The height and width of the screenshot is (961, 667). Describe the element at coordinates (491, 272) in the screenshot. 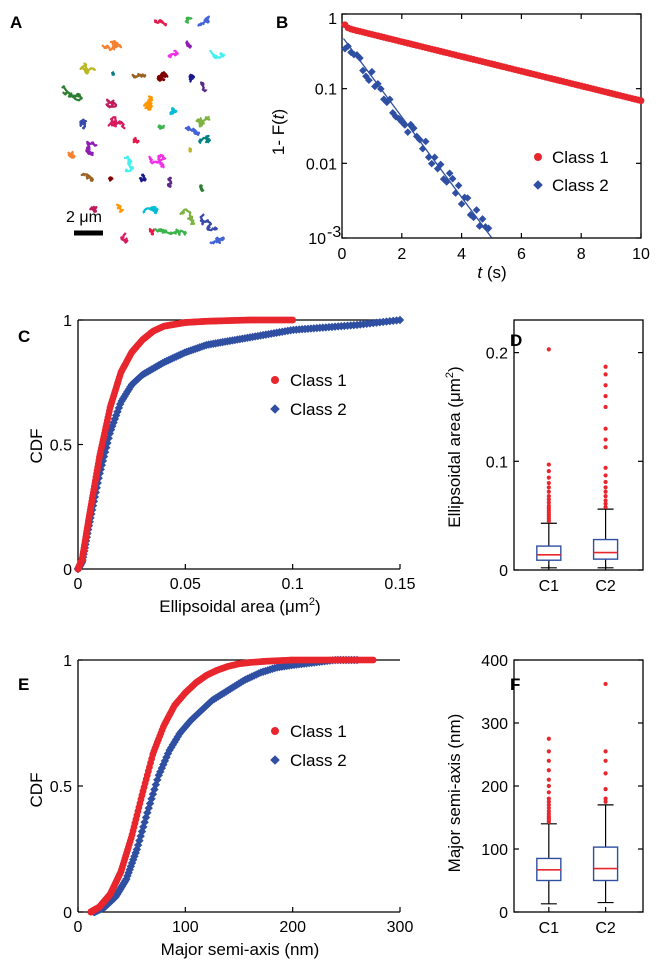

I see `x-axis-label-b: t (s)` at that location.